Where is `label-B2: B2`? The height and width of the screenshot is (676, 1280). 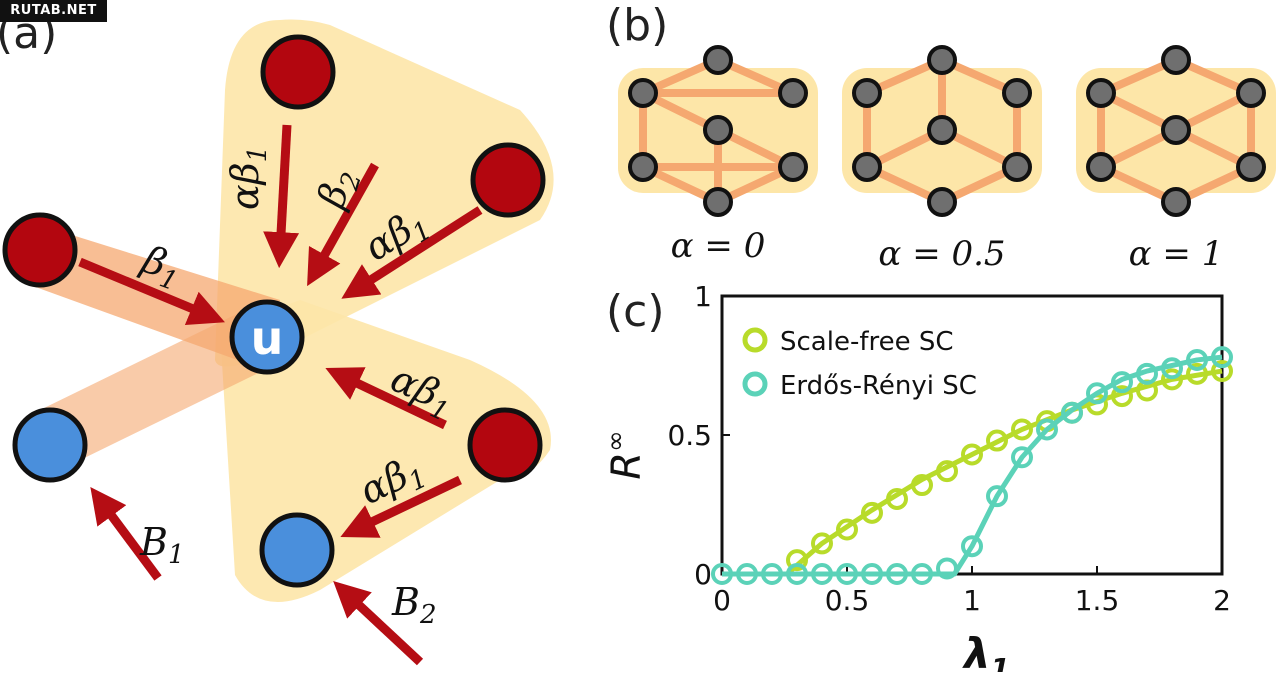
label-B2: B2 is located at coordinates (413, 605).